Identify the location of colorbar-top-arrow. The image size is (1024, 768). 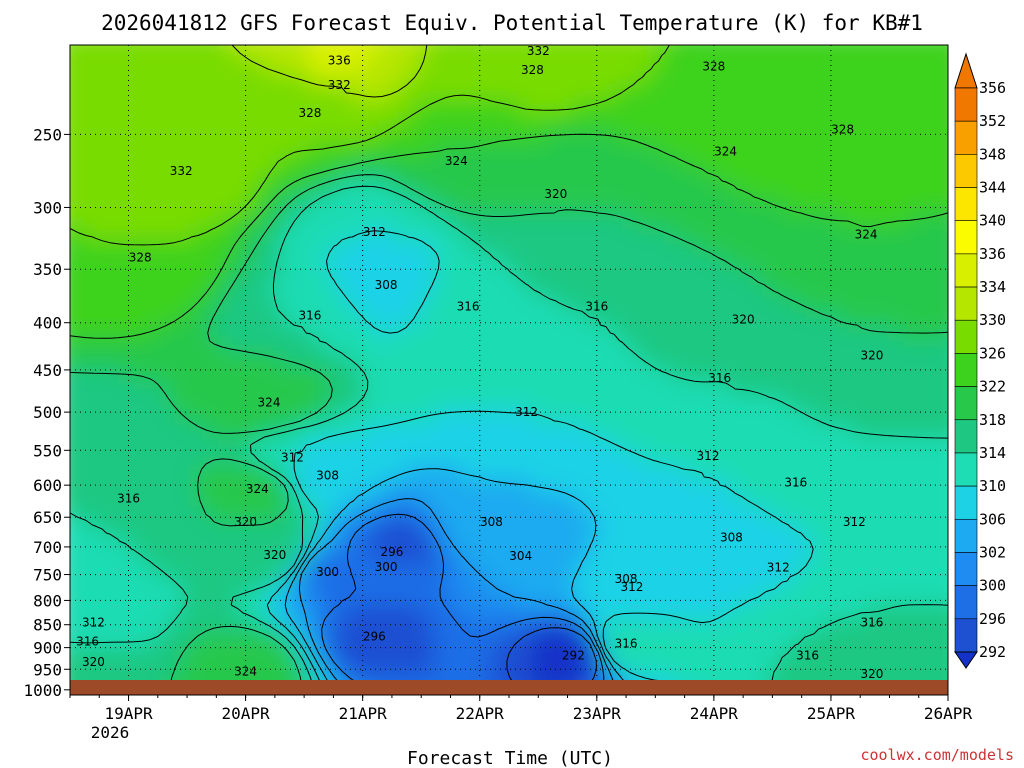
(966, 70).